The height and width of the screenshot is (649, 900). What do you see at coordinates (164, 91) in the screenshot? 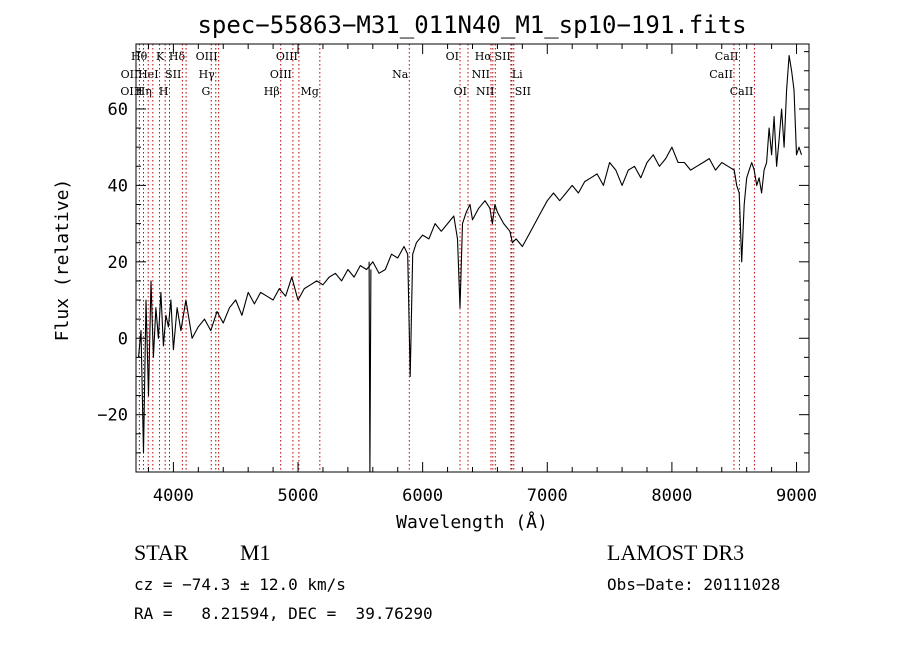
I see `line-label: H` at bounding box center [164, 91].